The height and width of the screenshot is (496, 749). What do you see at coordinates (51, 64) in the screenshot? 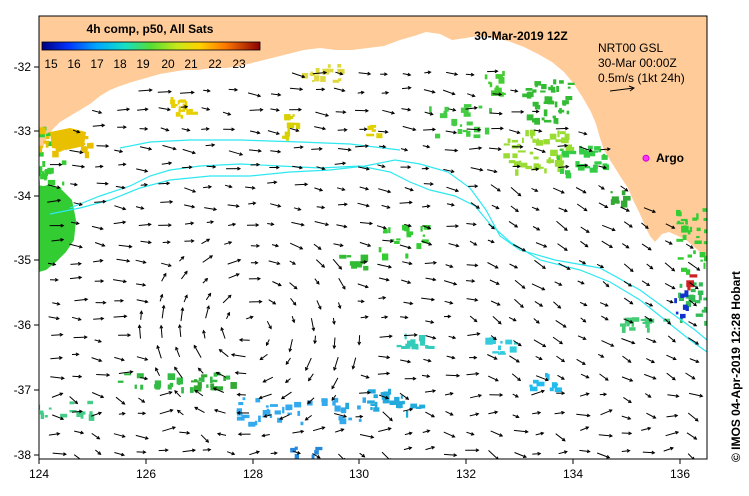
I see `colorbar-tick: 15` at bounding box center [51, 64].